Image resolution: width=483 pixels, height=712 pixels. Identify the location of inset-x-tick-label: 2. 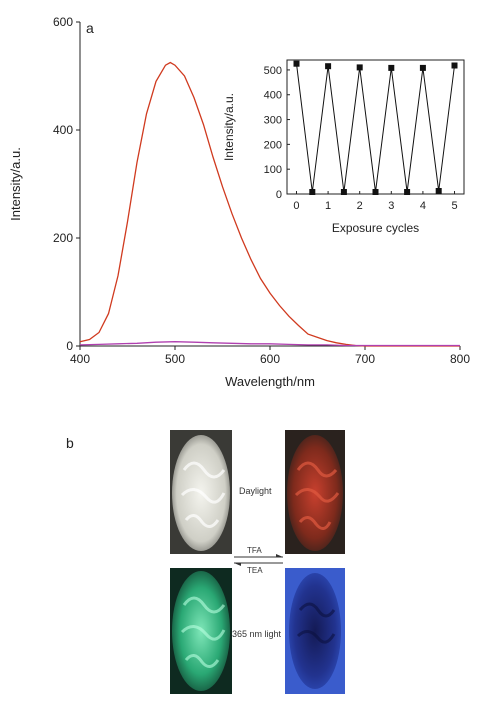
(360, 206).